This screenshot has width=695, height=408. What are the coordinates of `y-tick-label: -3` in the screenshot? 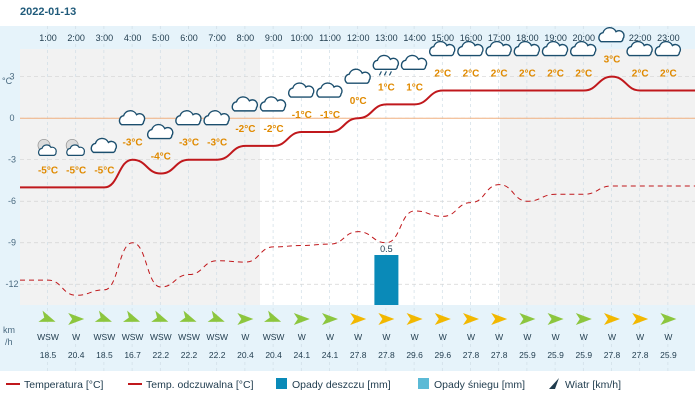 It's located at (12, 160).